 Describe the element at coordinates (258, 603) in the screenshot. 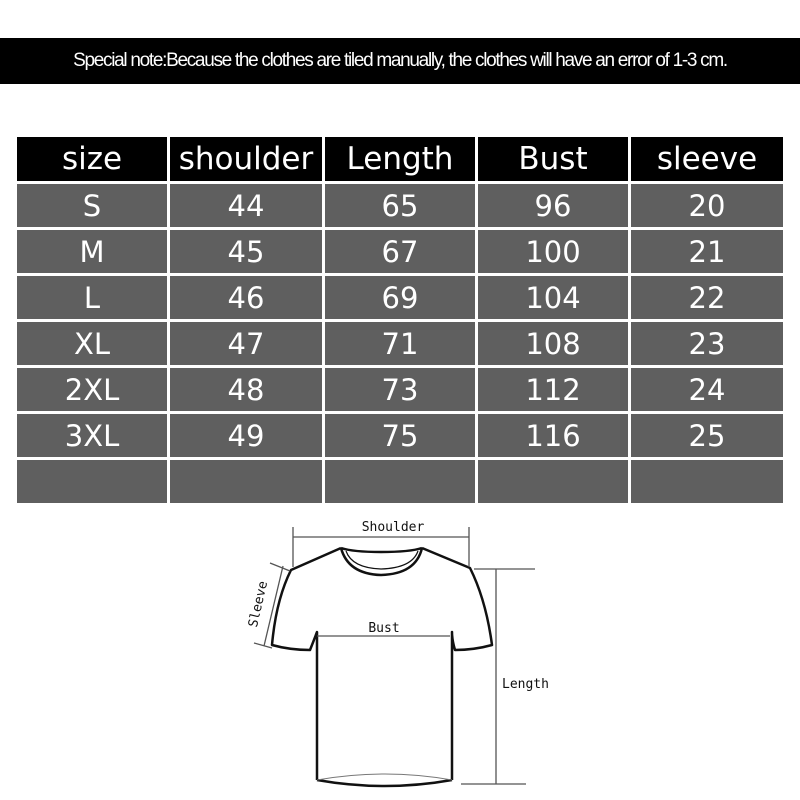

I see `sleeve-label: Sleeve` at that location.